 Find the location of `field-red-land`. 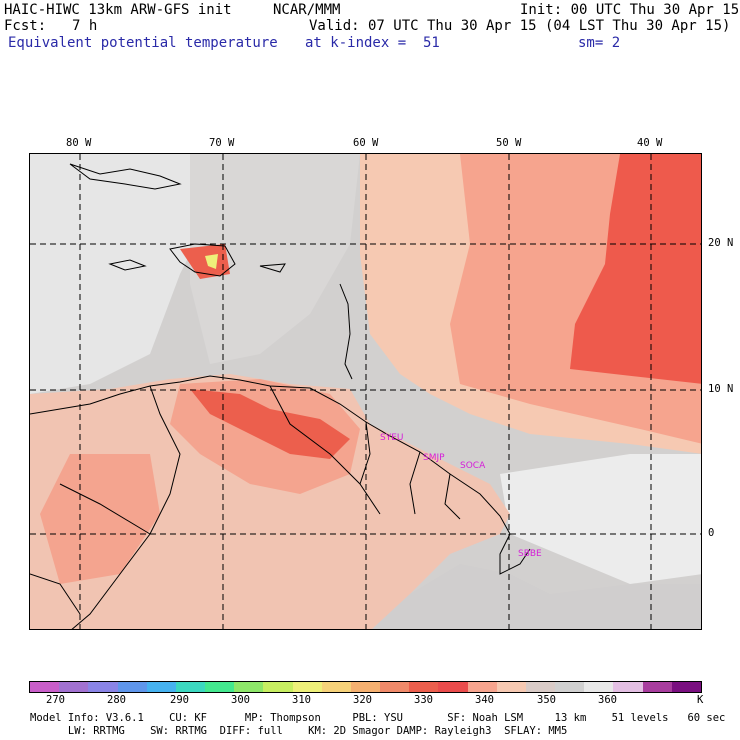

field-red-land is located at coordinates (270, 424).